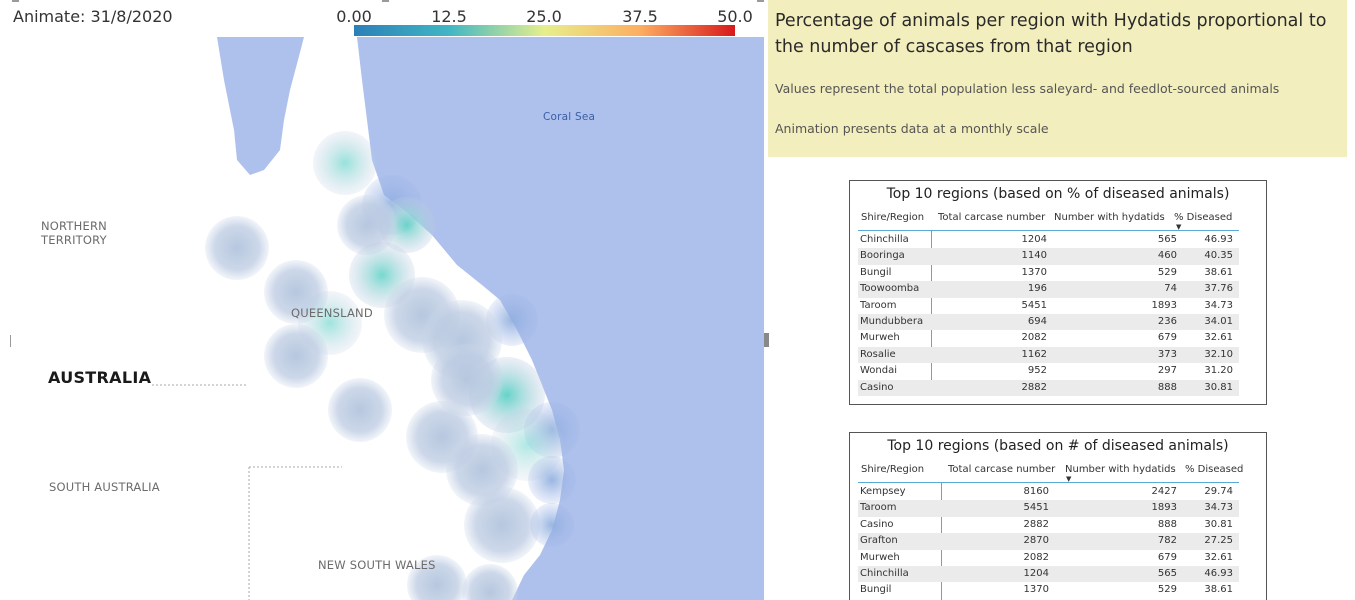 The width and height of the screenshot is (1355, 600). Describe the element at coordinates (884, 573) in the screenshot. I see `cell-region: Chinchilla` at that location.